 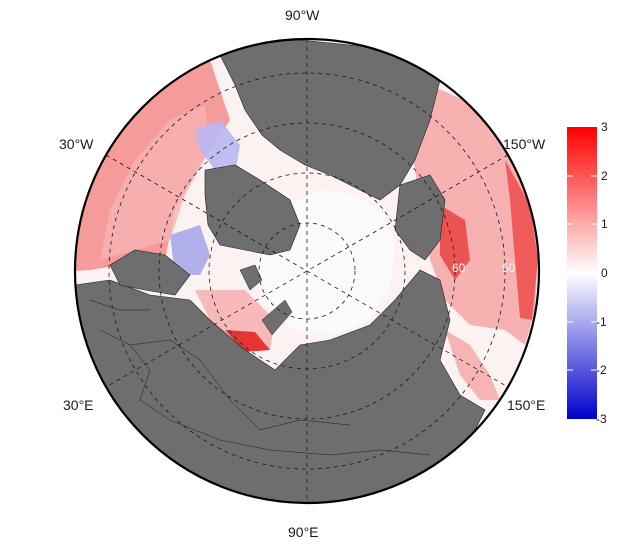 What do you see at coordinates (604, 127) in the screenshot?
I see `colorbar-label-3: 3` at bounding box center [604, 127].